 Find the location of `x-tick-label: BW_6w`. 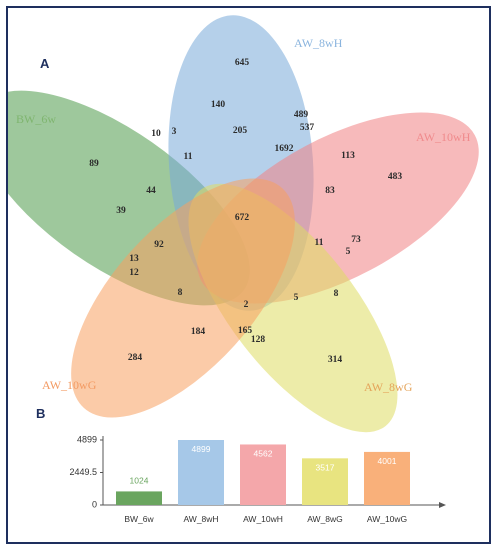

x-tick-label: BW_6w is located at coordinates (139, 519).